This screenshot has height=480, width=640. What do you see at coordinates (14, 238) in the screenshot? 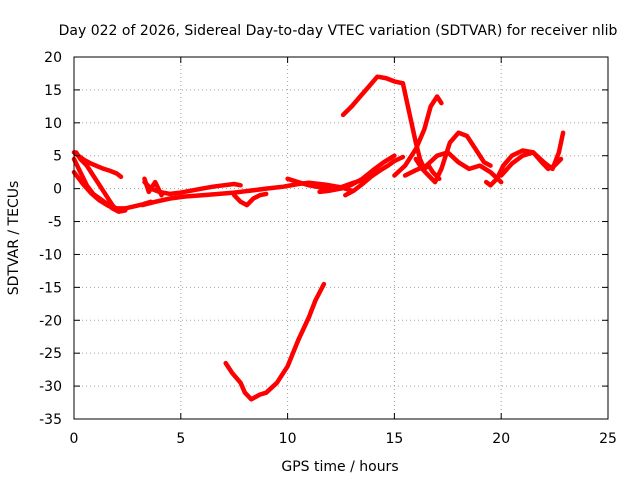
I see `y-axis-title: SDTVAR / TECUs` at bounding box center [14, 238].